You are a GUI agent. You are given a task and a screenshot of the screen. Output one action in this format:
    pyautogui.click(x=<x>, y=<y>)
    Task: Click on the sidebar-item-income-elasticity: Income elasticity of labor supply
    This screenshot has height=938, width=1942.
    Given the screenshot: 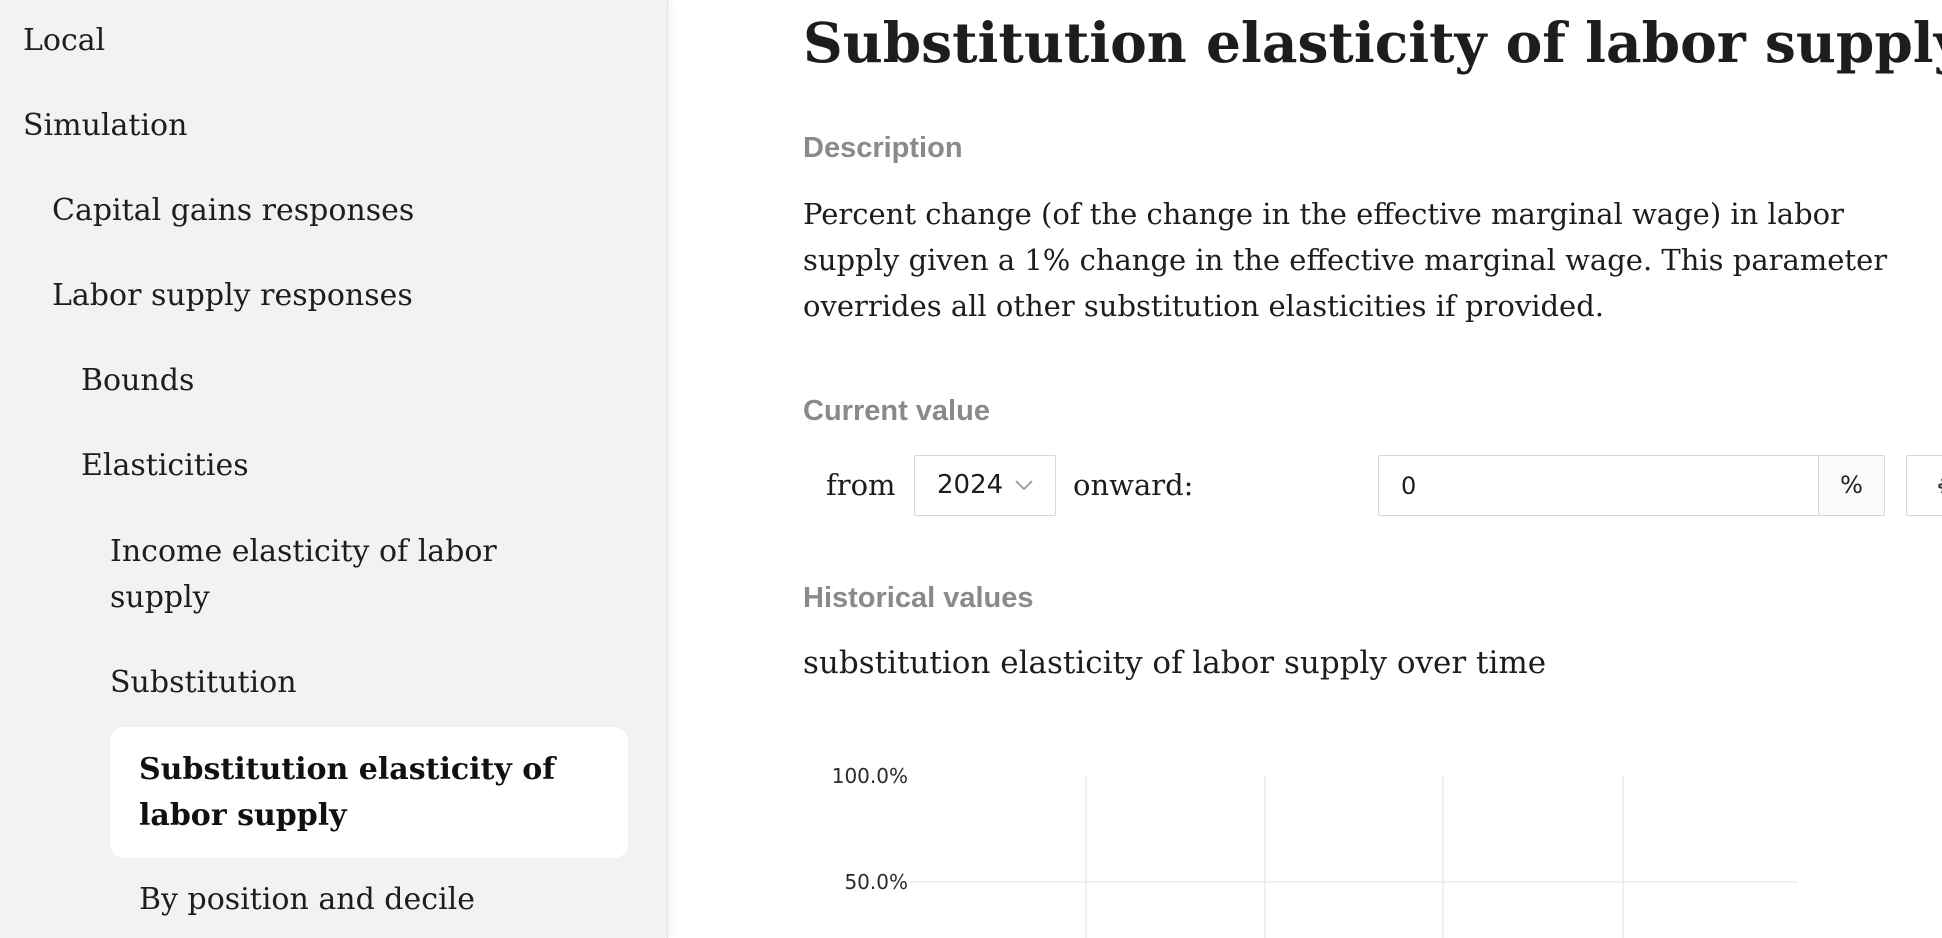 What is the action you would take?
    pyautogui.click(x=303, y=574)
    